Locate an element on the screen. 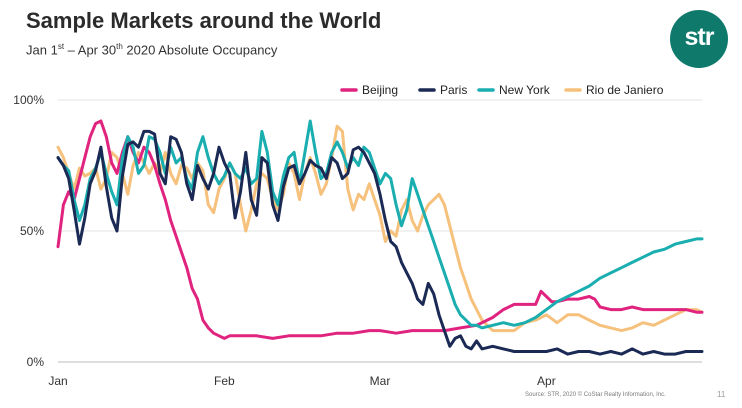 The width and height of the screenshot is (742, 408). x-tick-label: Jan is located at coordinates (57, 381).